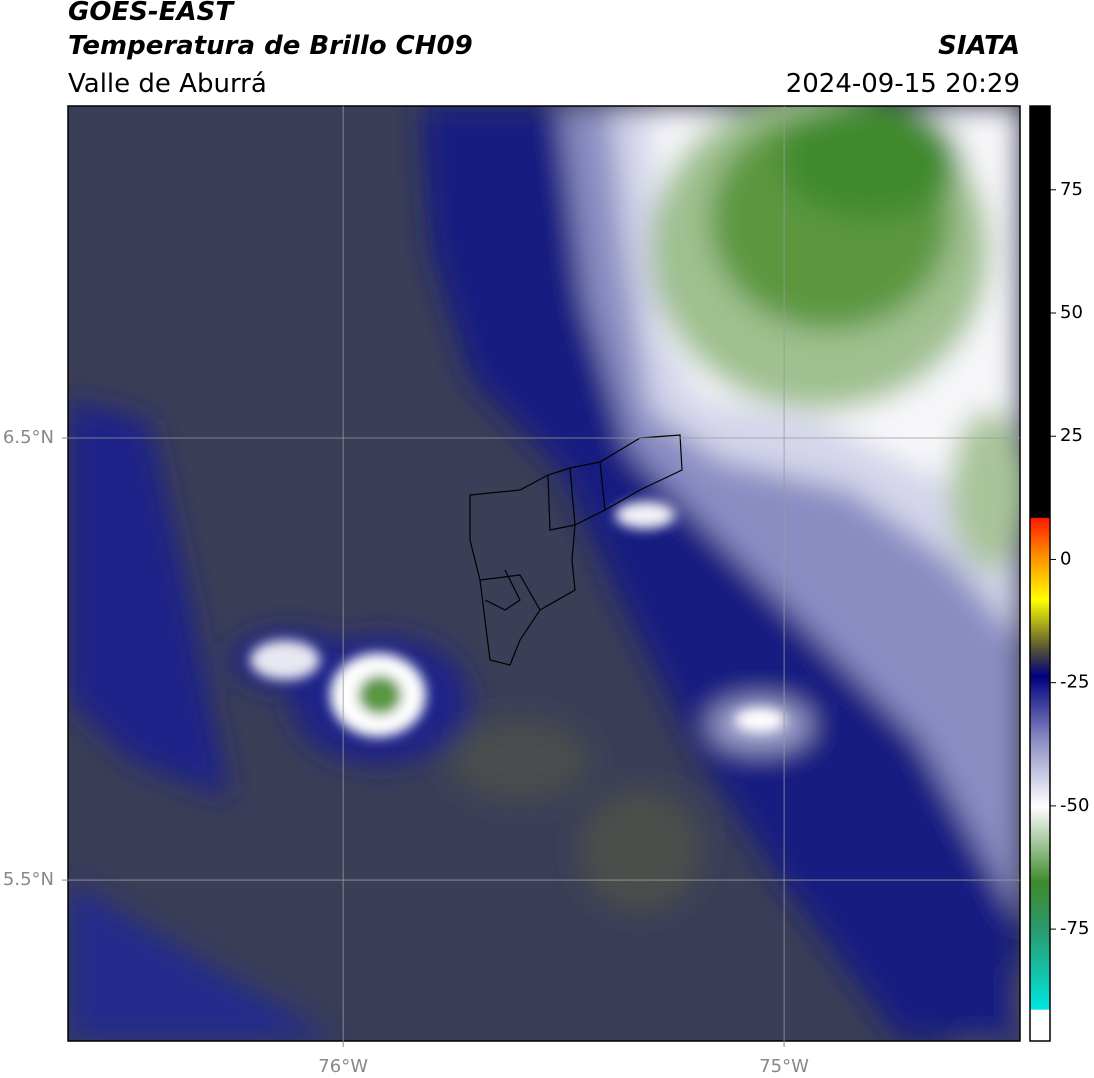 The width and height of the screenshot is (1094, 1078). Describe the element at coordinates (151, 13) in the screenshot. I see `title: GOES-EAST` at that location.